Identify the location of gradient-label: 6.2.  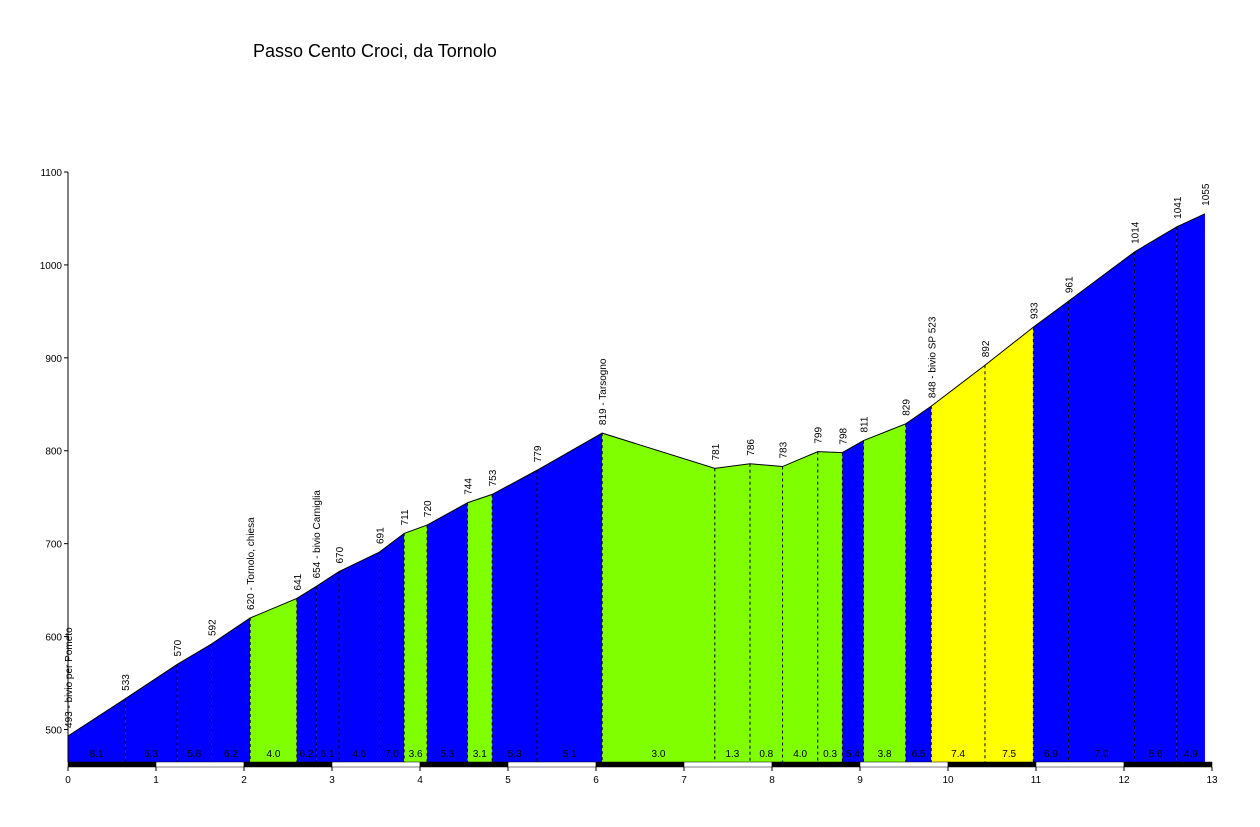
(231, 754).